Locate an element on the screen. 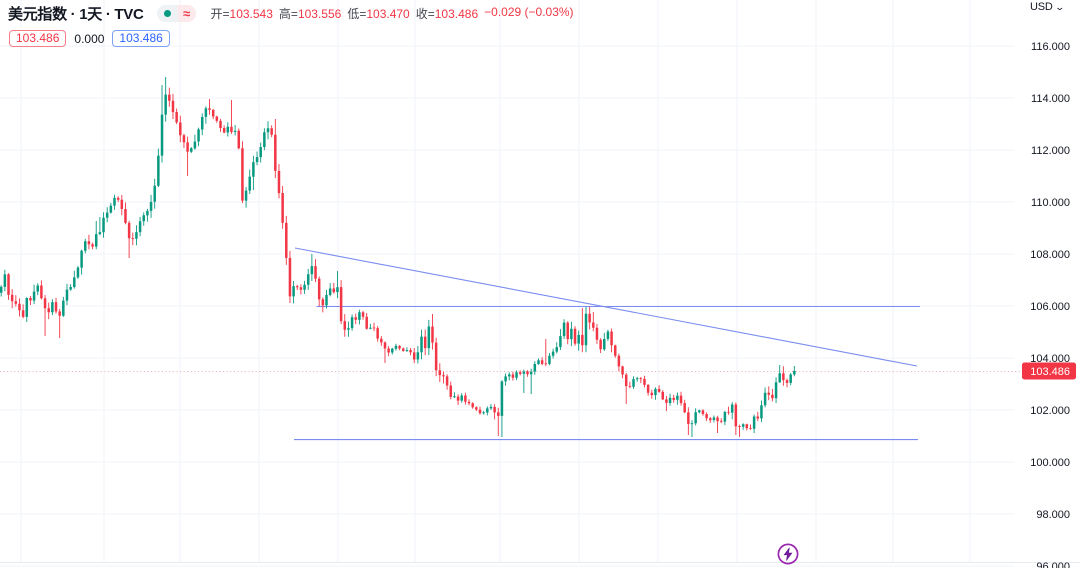 The image size is (1080, 568). svg-text: 114.000 is located at coordinates (1050, 99).